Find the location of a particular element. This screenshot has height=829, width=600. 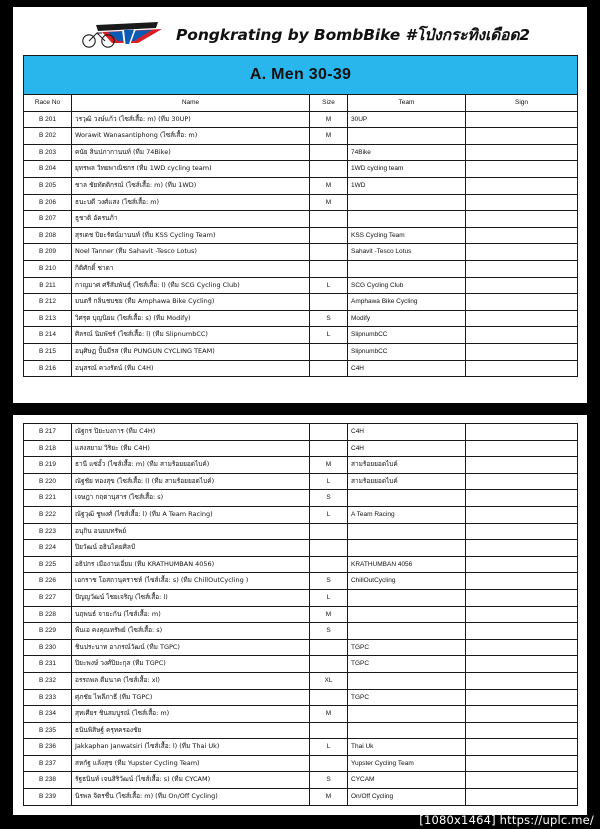

cell-race-no: B 217 is located at coordinates (47, 432).